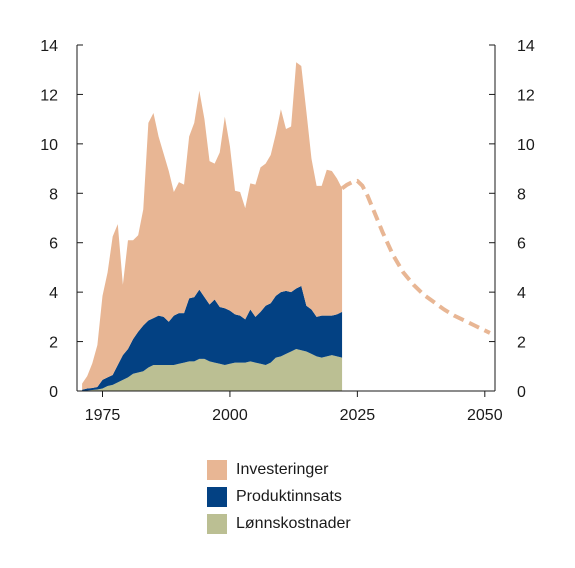 The image size is (575, 568). Describe the element at coordinates (521, 244) in the screenshot. I see `y-tick-label-right: 6` at that location.